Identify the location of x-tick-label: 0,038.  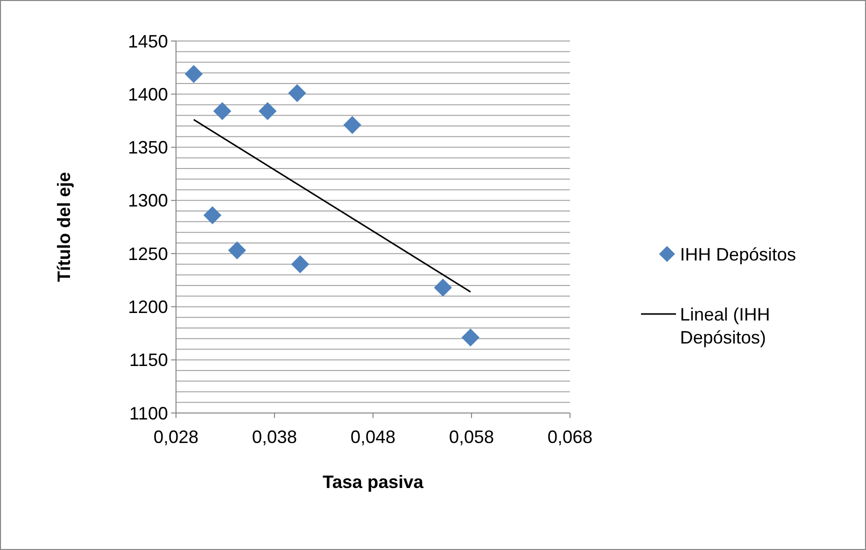
(275, 437).